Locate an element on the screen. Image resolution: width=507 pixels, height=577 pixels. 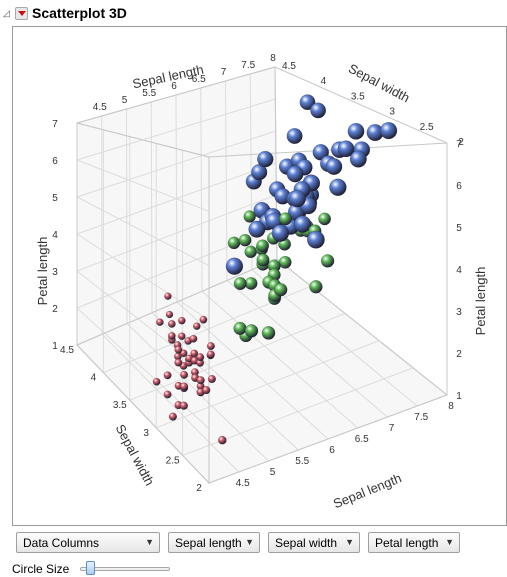
x-tick-label-front: 5 is located at coordinates (273, 472).